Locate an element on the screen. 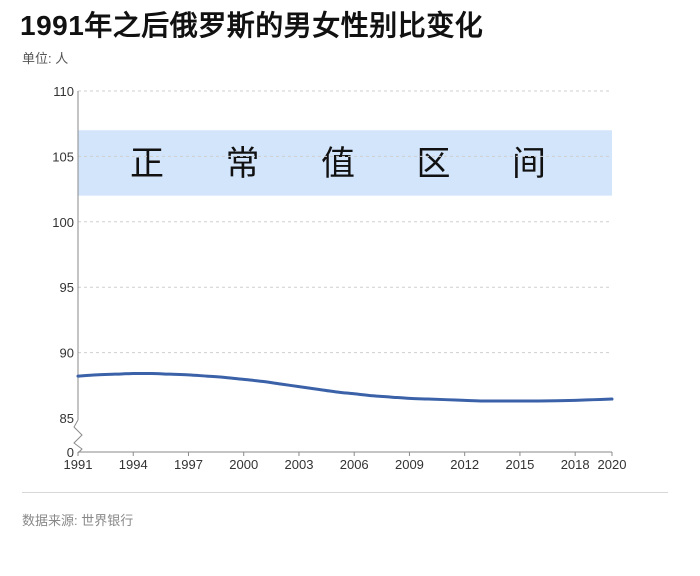  series-line is located at coordinates (345, 387).